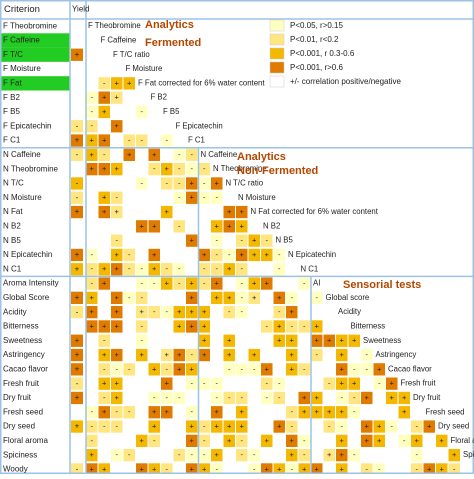  What do you see at coordinates (22, 197) in the screenshot?
I see `row-label: N Moisture` at bounding box center [22, 197].